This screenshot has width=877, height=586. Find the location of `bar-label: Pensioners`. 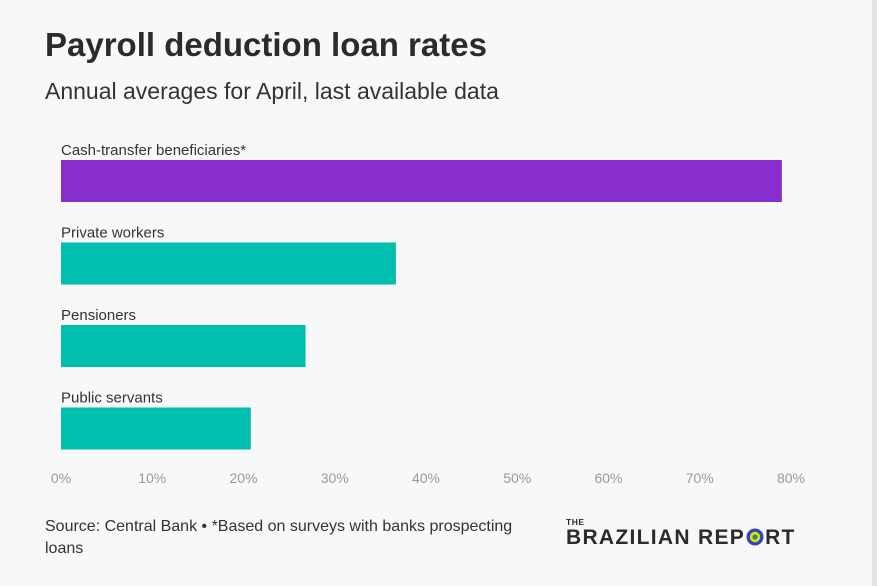

bar-label: Pensioners is located at coordinates (98, 315).